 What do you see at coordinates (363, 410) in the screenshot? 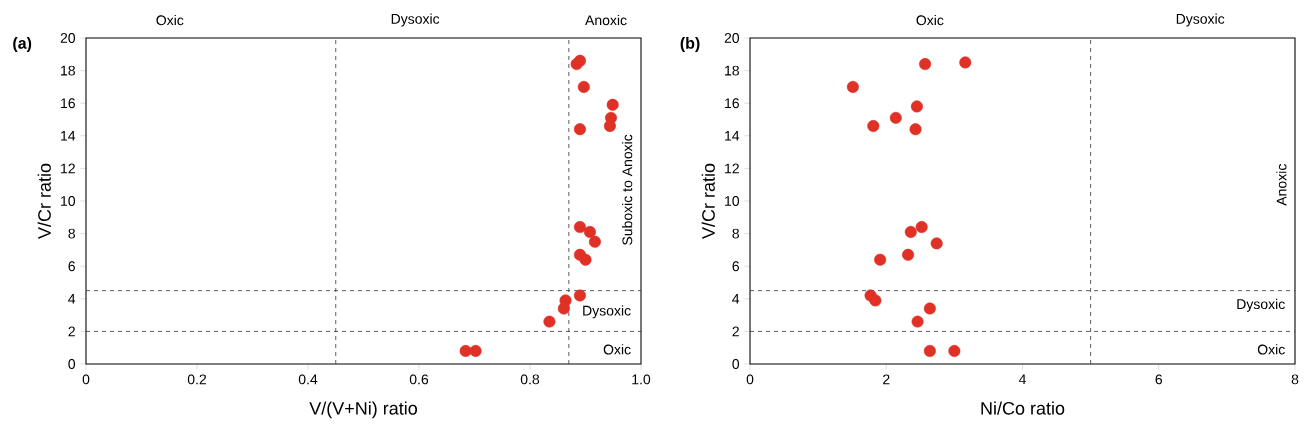
I see `x-axis-title: V/(V+Ni) ratio` at bounding box center [363, 410].